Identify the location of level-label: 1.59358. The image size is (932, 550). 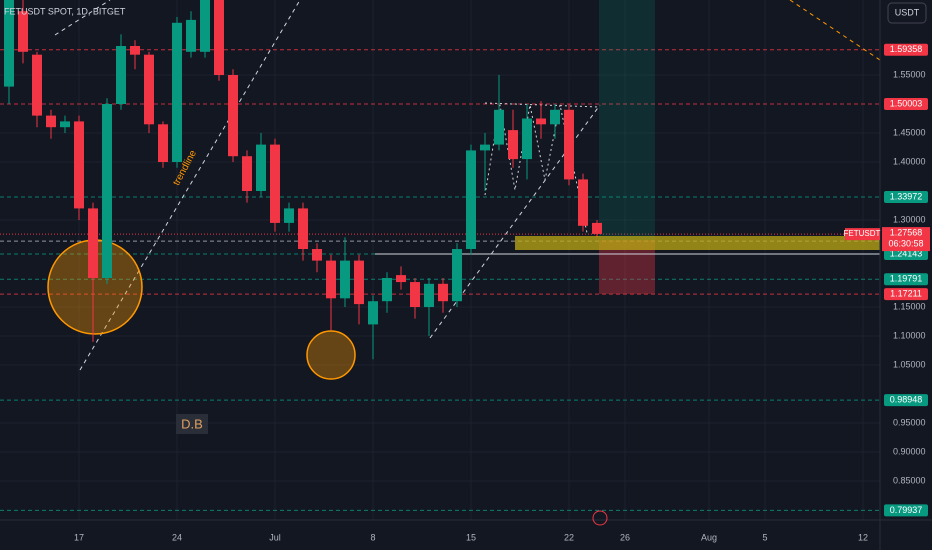
(906, 49).